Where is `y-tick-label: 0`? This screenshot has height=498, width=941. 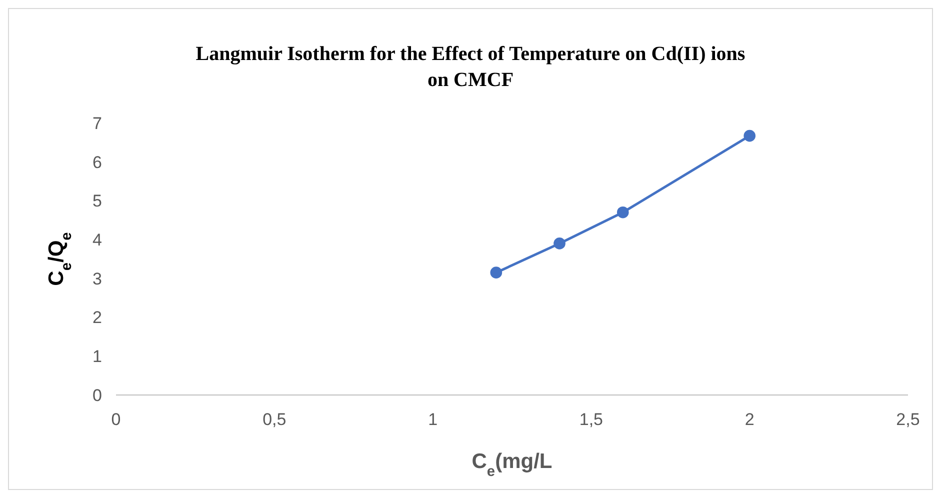
y-tick-label: 0 is located at coordinates (97, 395).